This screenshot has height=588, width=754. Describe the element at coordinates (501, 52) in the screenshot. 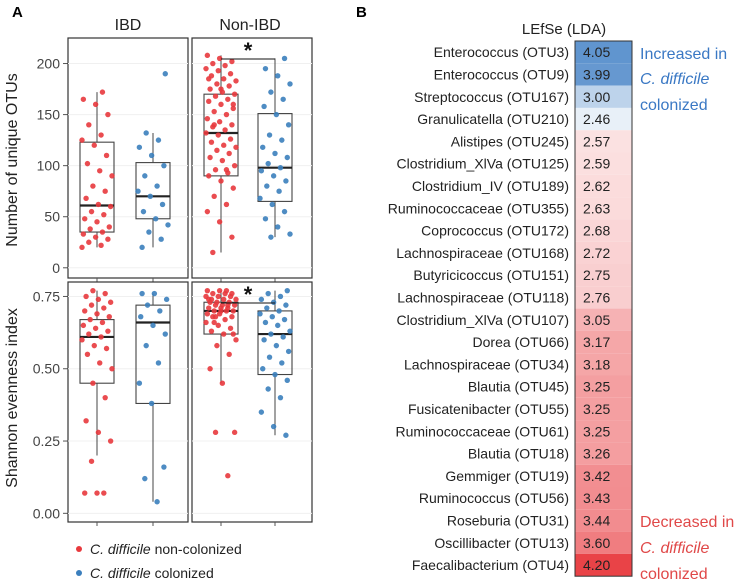

I see `lefse-row-label: Enterococcus (OTU3)` at that location.